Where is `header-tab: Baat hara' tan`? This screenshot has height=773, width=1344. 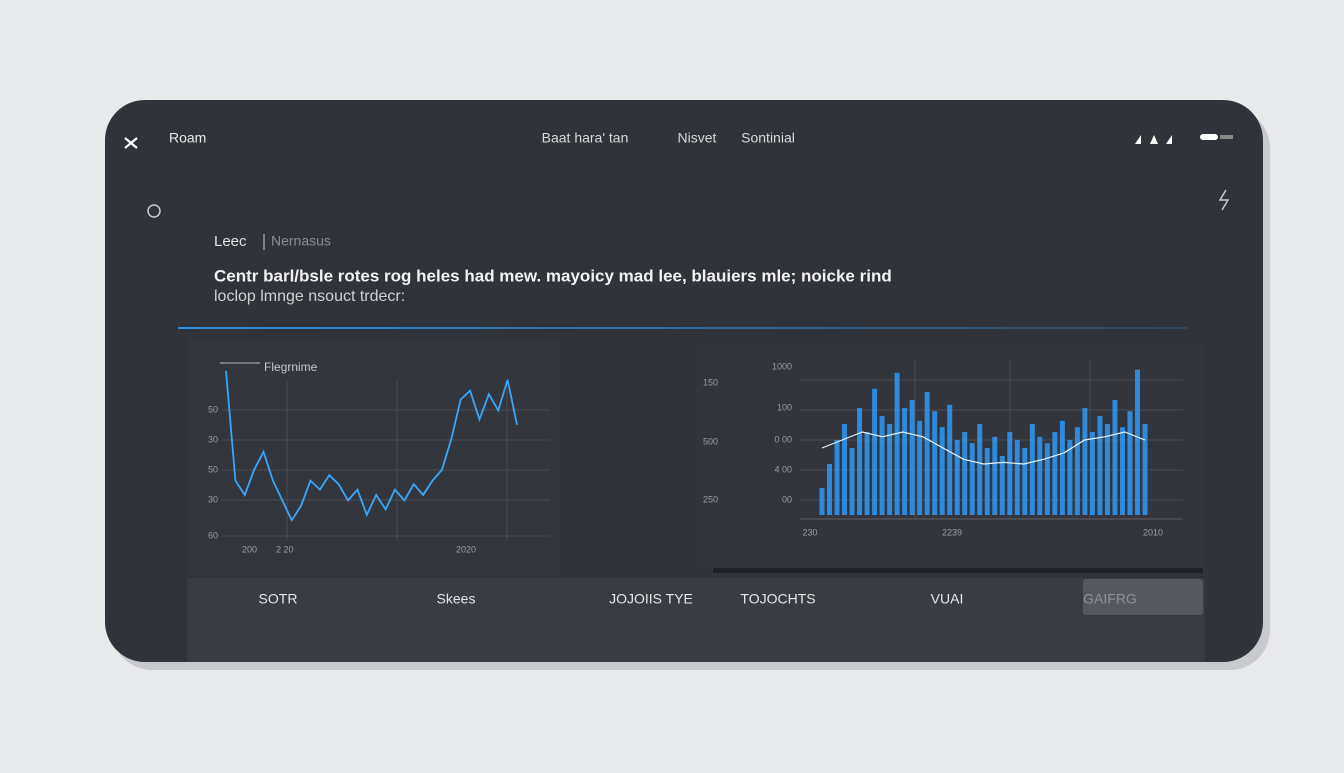 header-tab: Baat hara' tan is located at coordinates (585, 138).